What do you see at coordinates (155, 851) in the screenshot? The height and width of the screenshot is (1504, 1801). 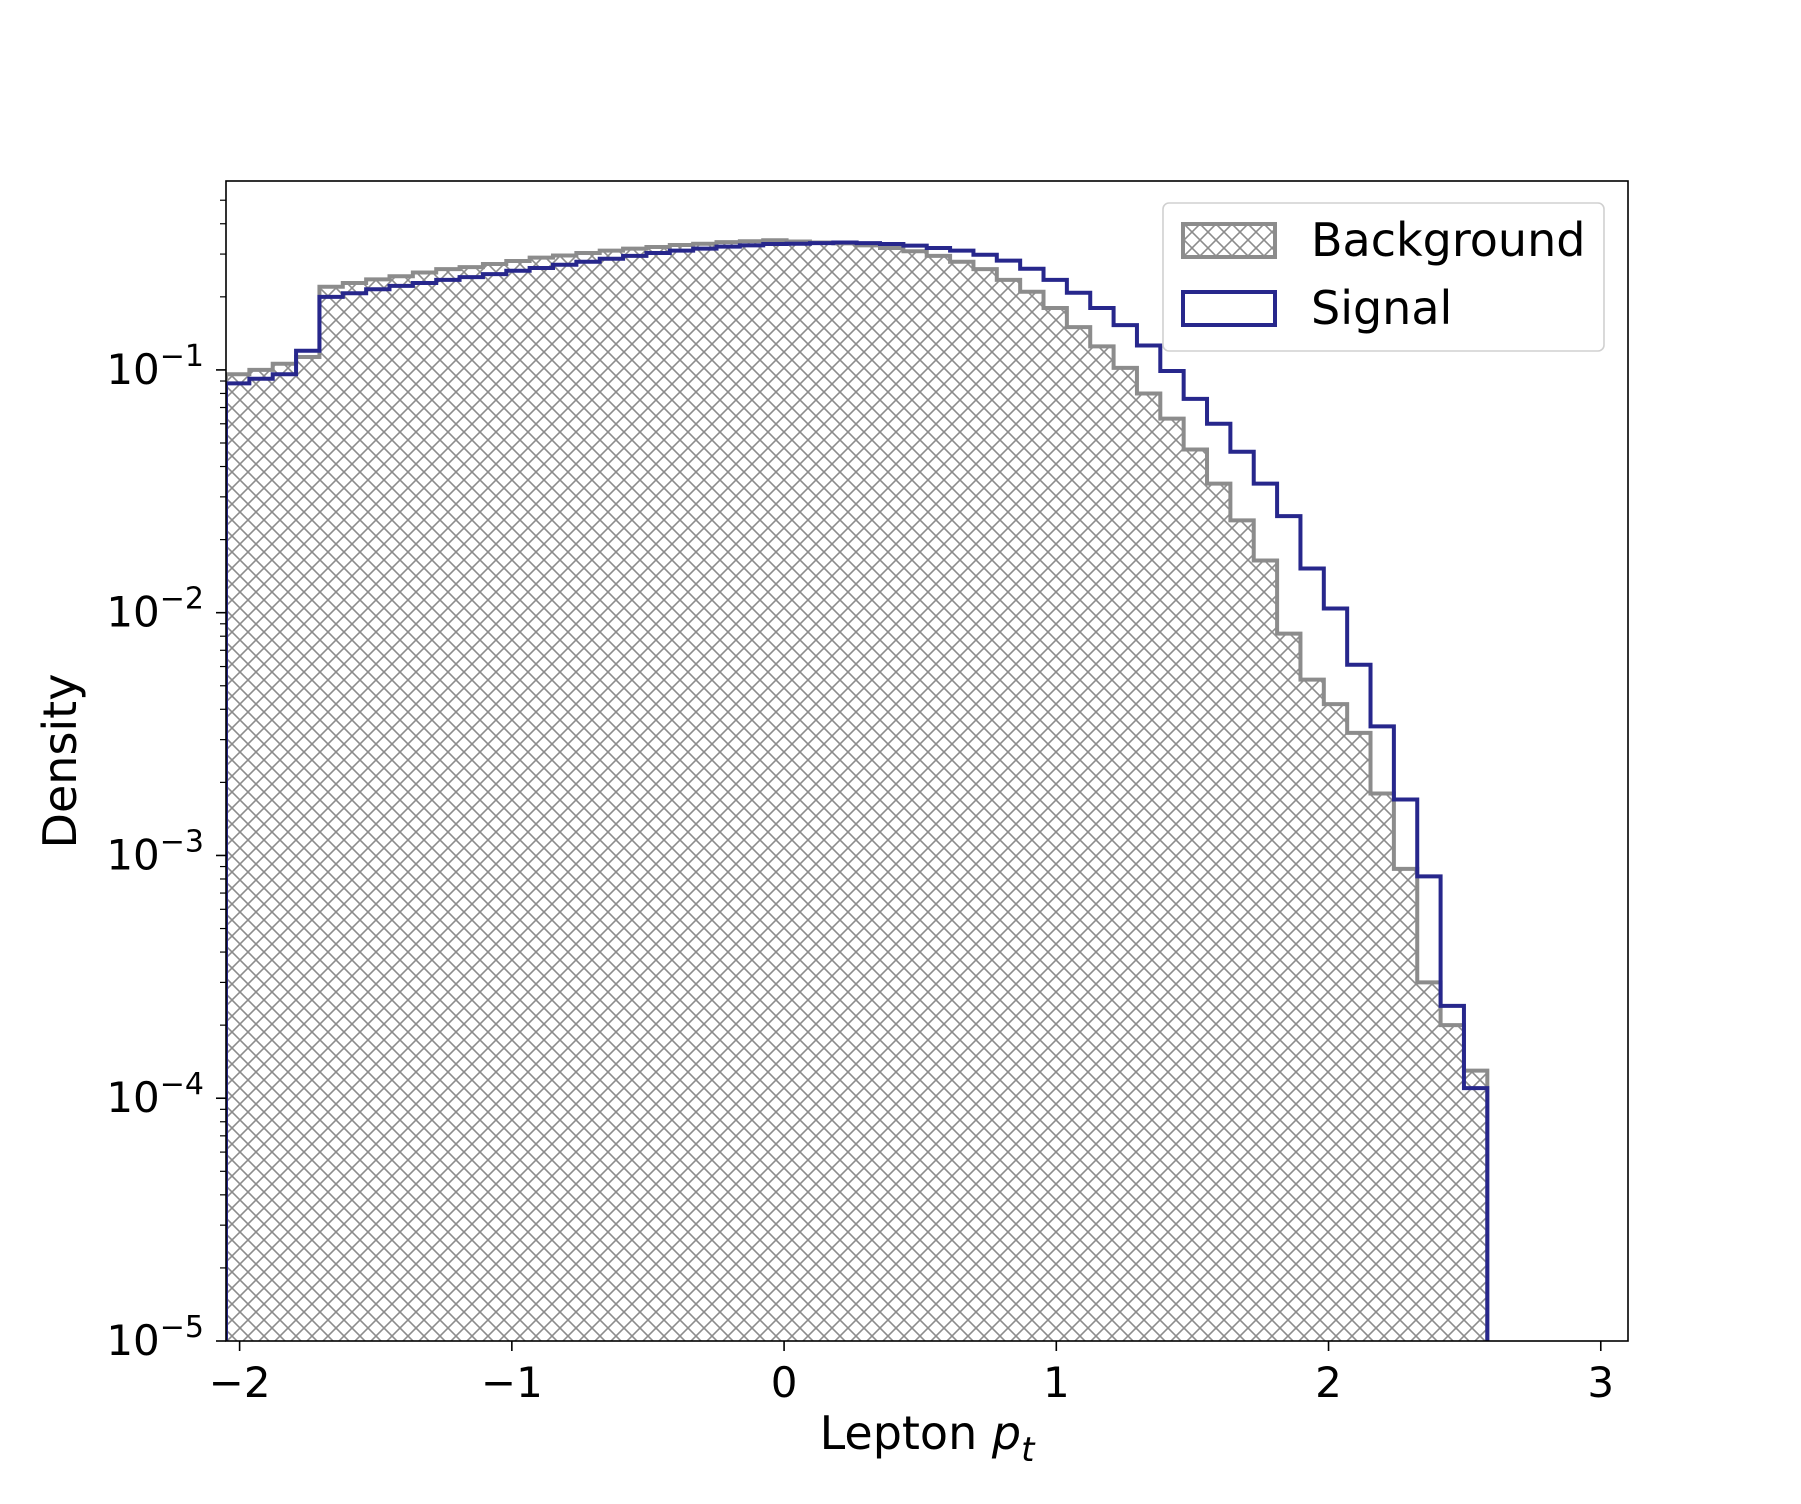 I see `y-tick-label: 10⁻³` at bounding box center [155, 851].